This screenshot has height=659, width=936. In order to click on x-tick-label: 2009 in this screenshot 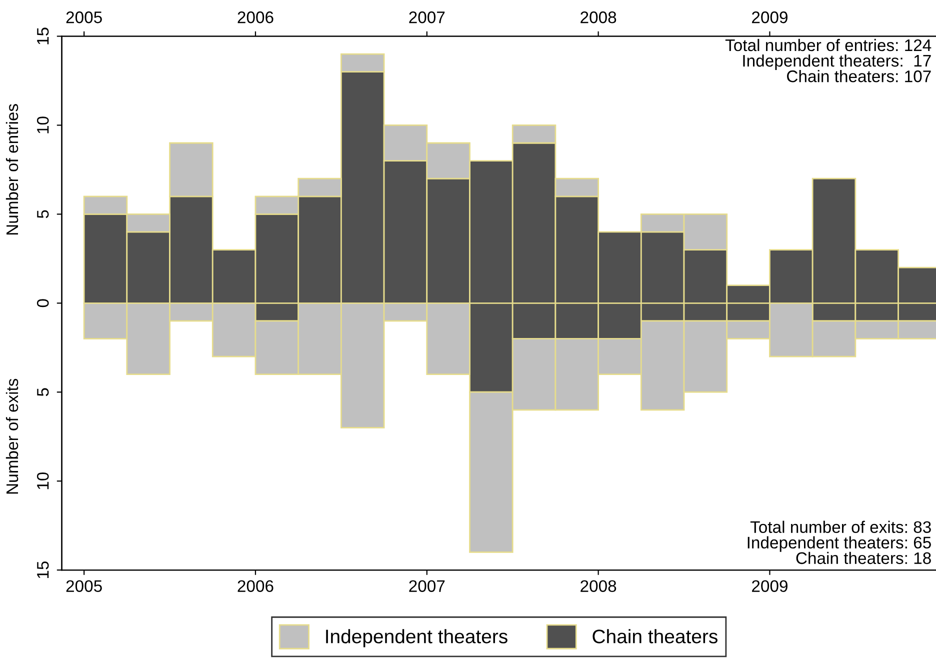, I will do `click(770, 586)`.